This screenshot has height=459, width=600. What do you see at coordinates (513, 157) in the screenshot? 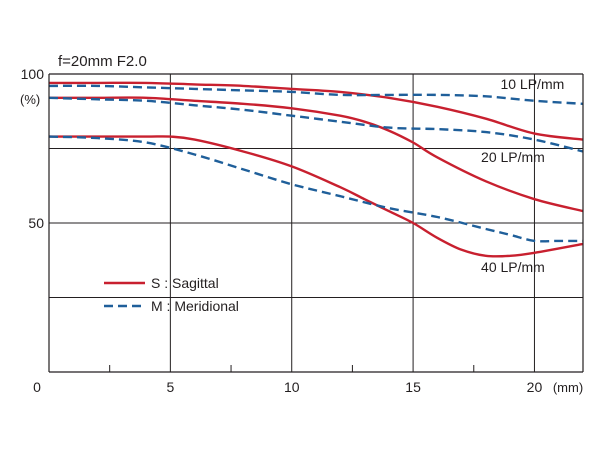
I see `annotation-20-lpmm: 20 LP/mm` at bounding box center [513, 157].